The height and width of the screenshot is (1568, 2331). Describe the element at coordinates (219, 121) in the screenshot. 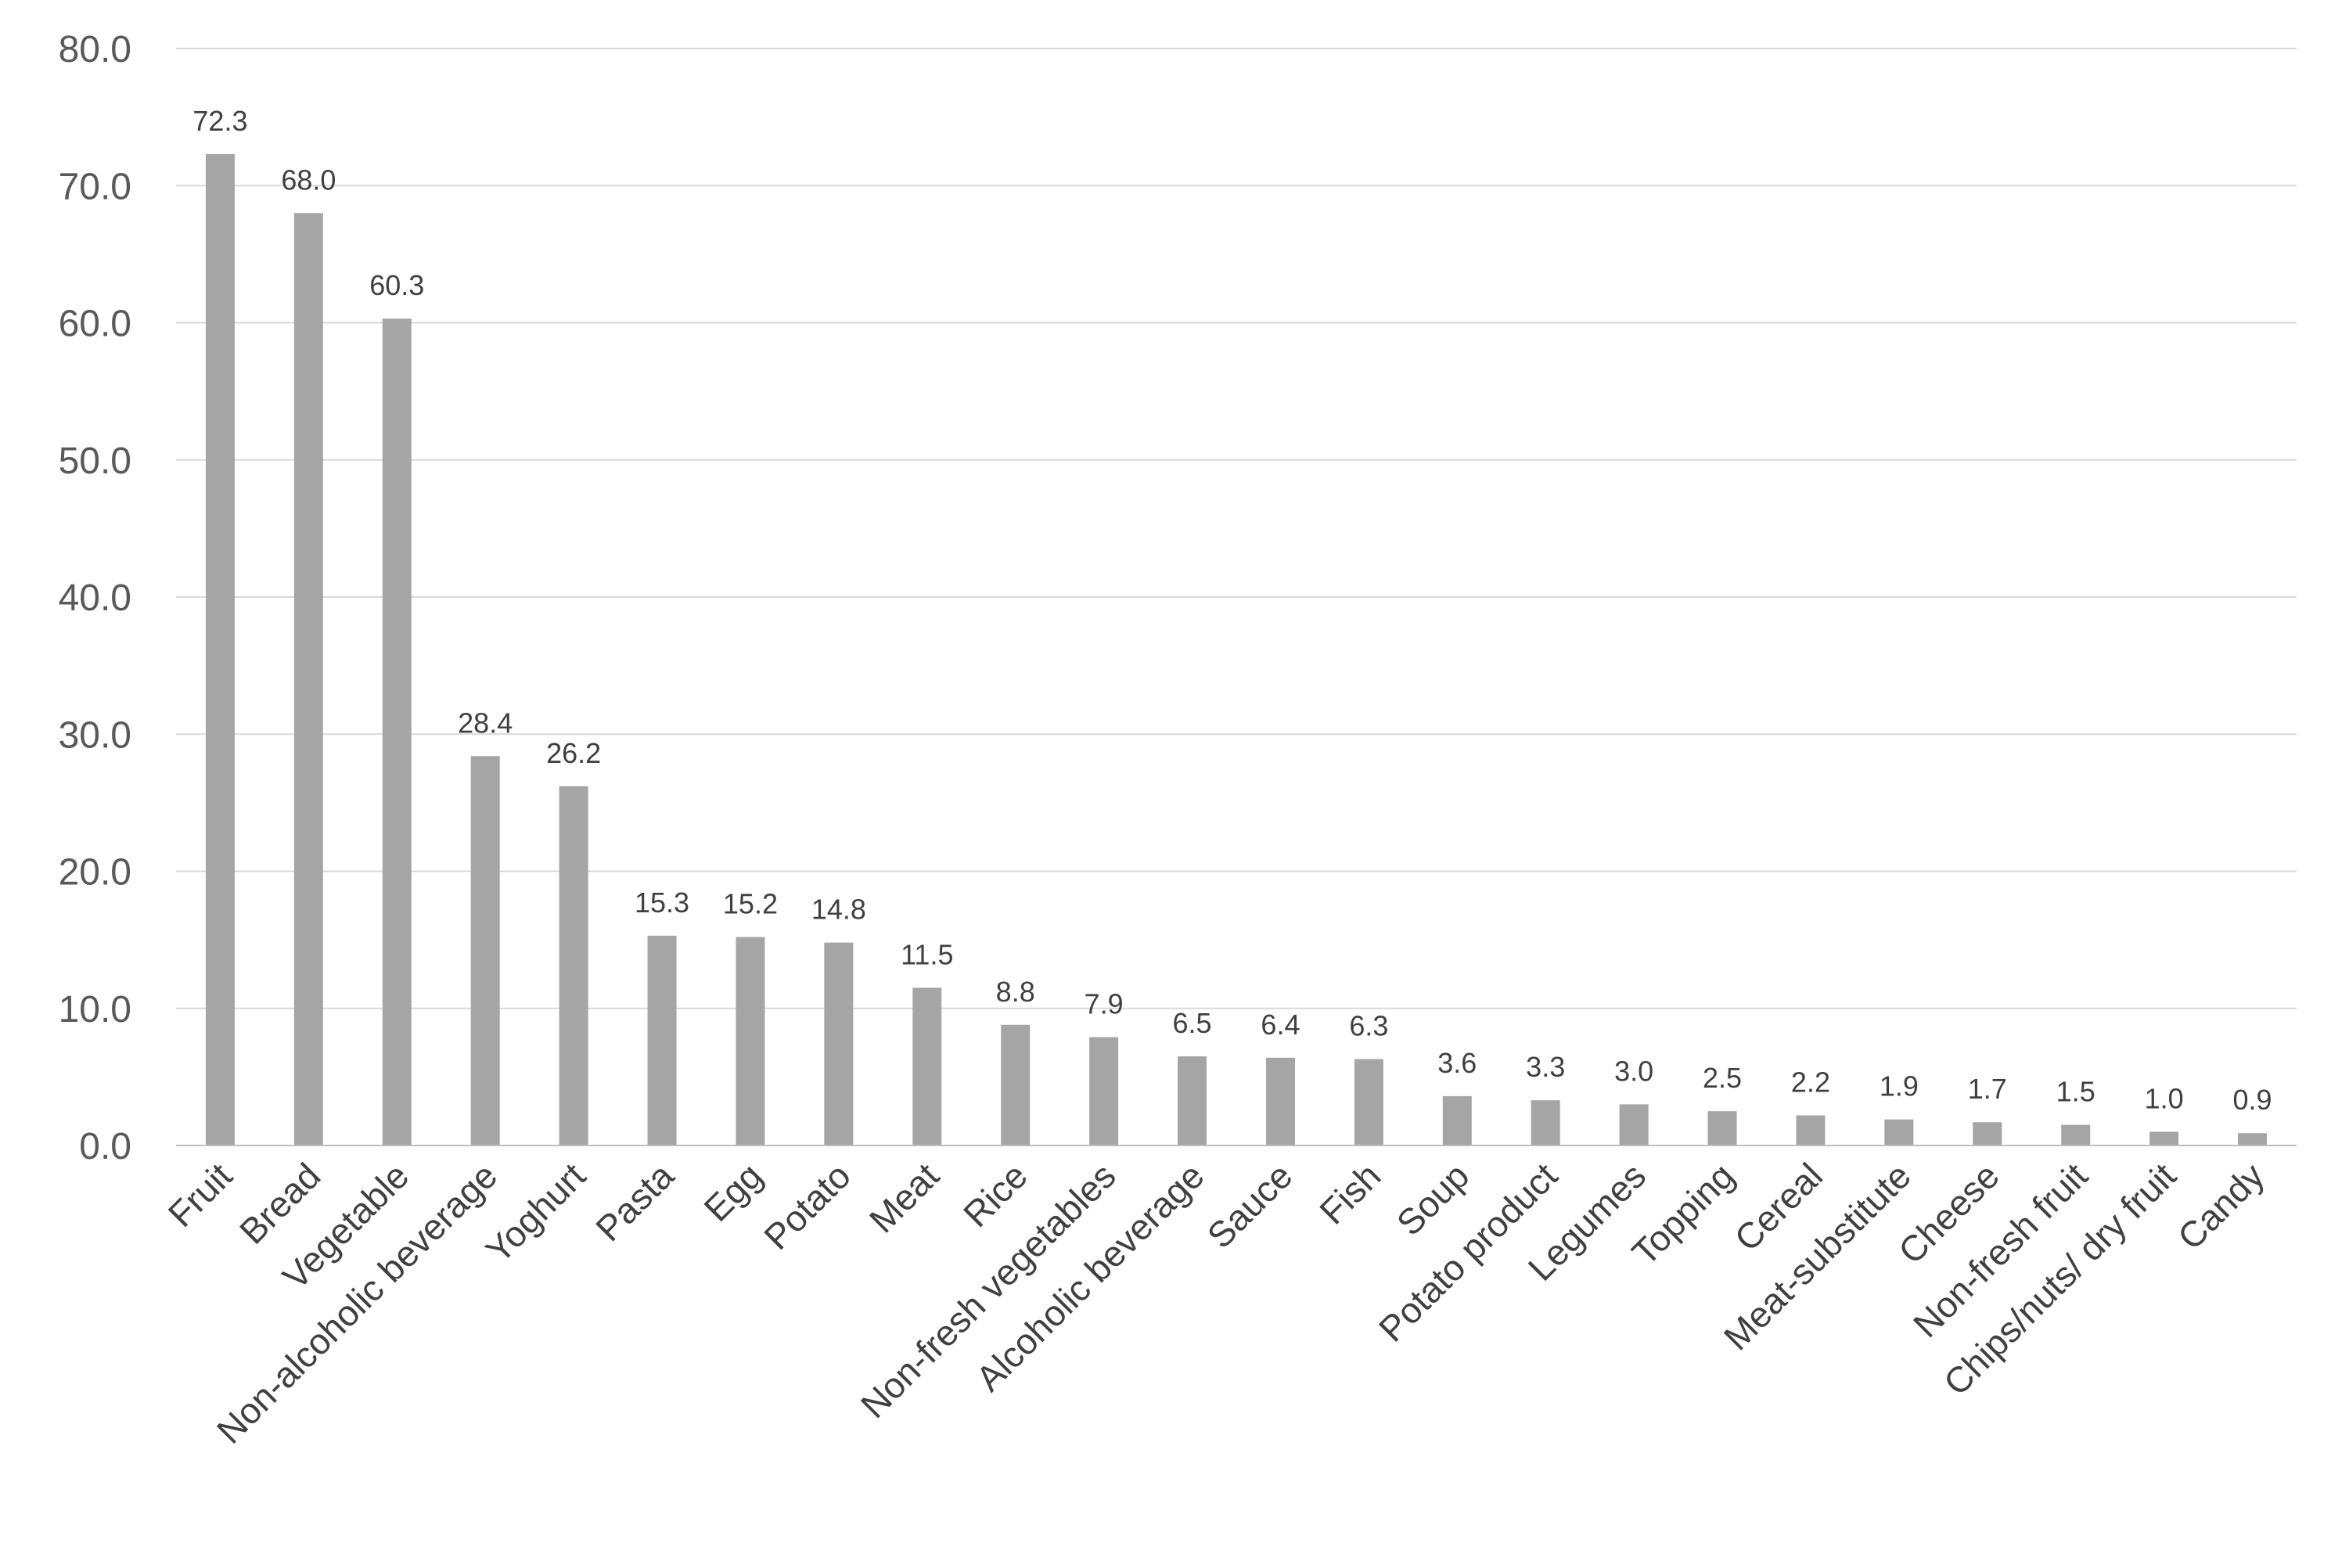

I see `data-label: 72.3` at that location.